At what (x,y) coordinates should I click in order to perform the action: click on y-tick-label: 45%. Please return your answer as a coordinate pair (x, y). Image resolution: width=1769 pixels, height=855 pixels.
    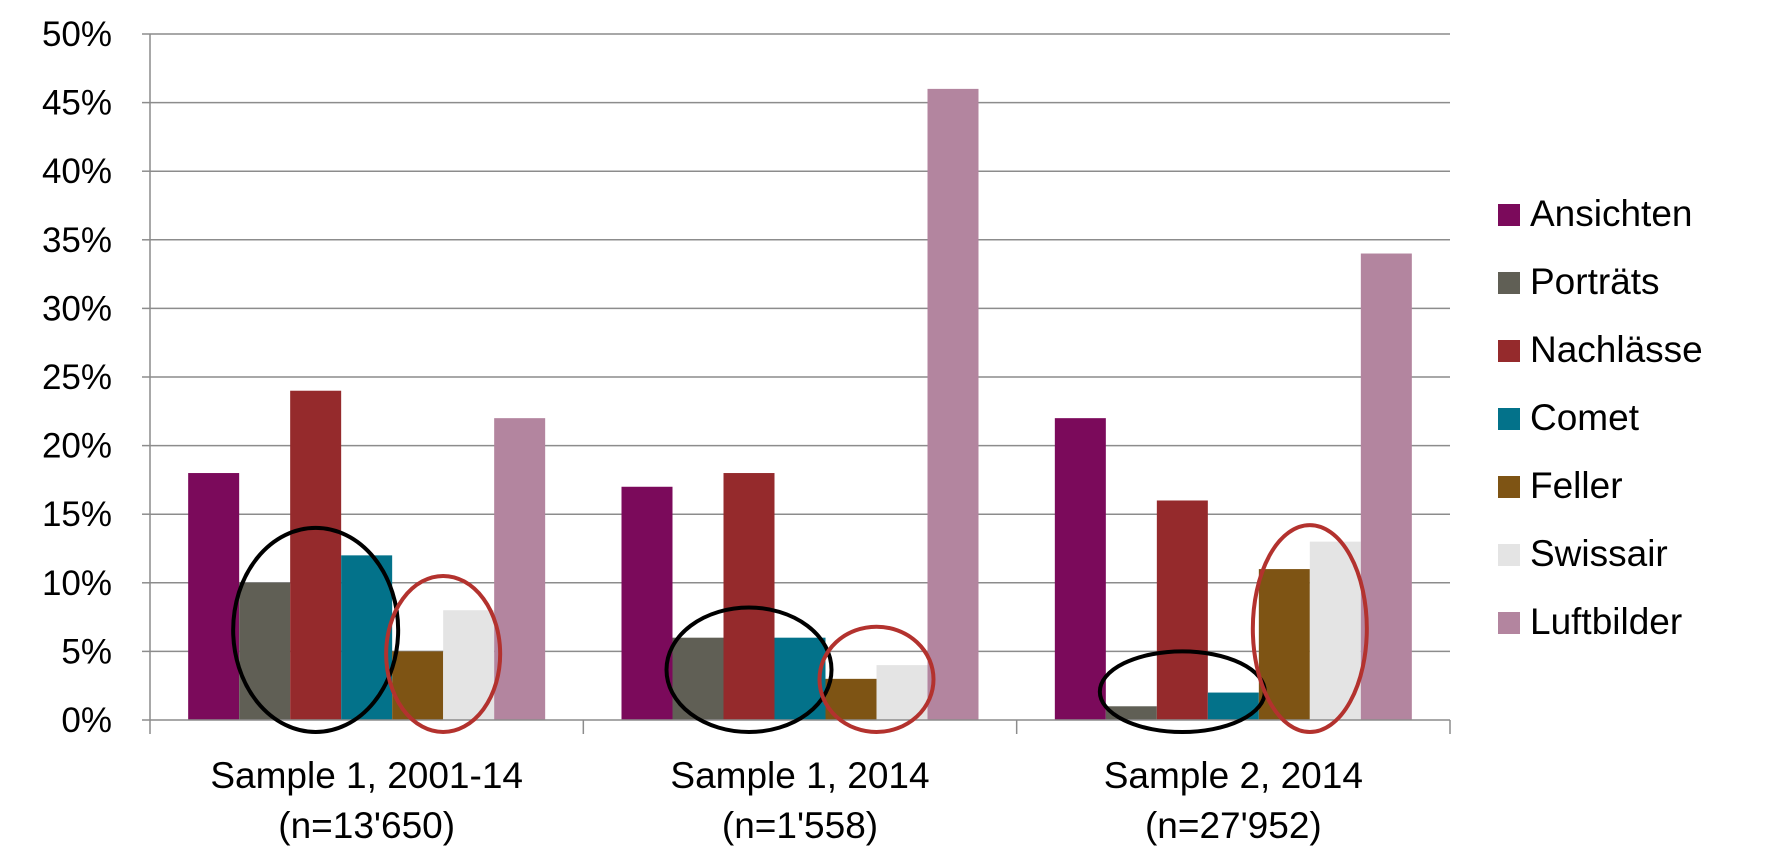
    Looking at the image, I should click on (77, 103).